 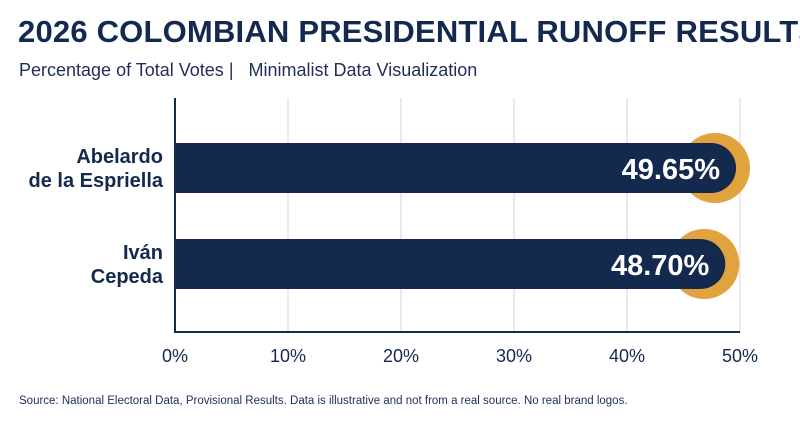 What do you see at coordinates (627, 356) in the screenshot?
I see `x-tick-label: 40%` at bounding box center [627, 356].